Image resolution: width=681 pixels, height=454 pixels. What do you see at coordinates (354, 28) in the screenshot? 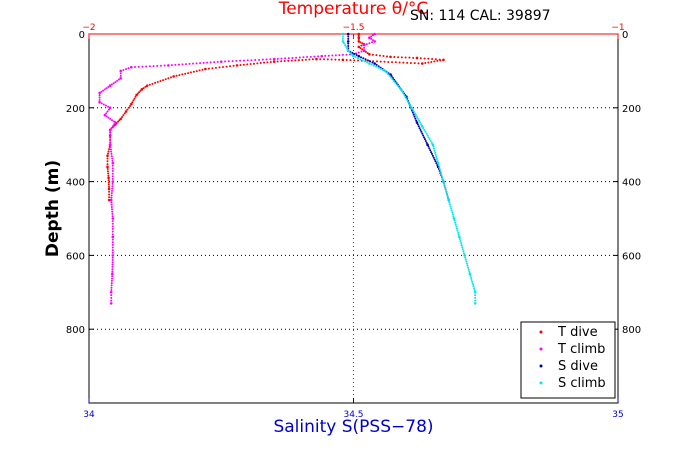
I see `top-tick-label: −1.5` at bounding box center [354, 28].